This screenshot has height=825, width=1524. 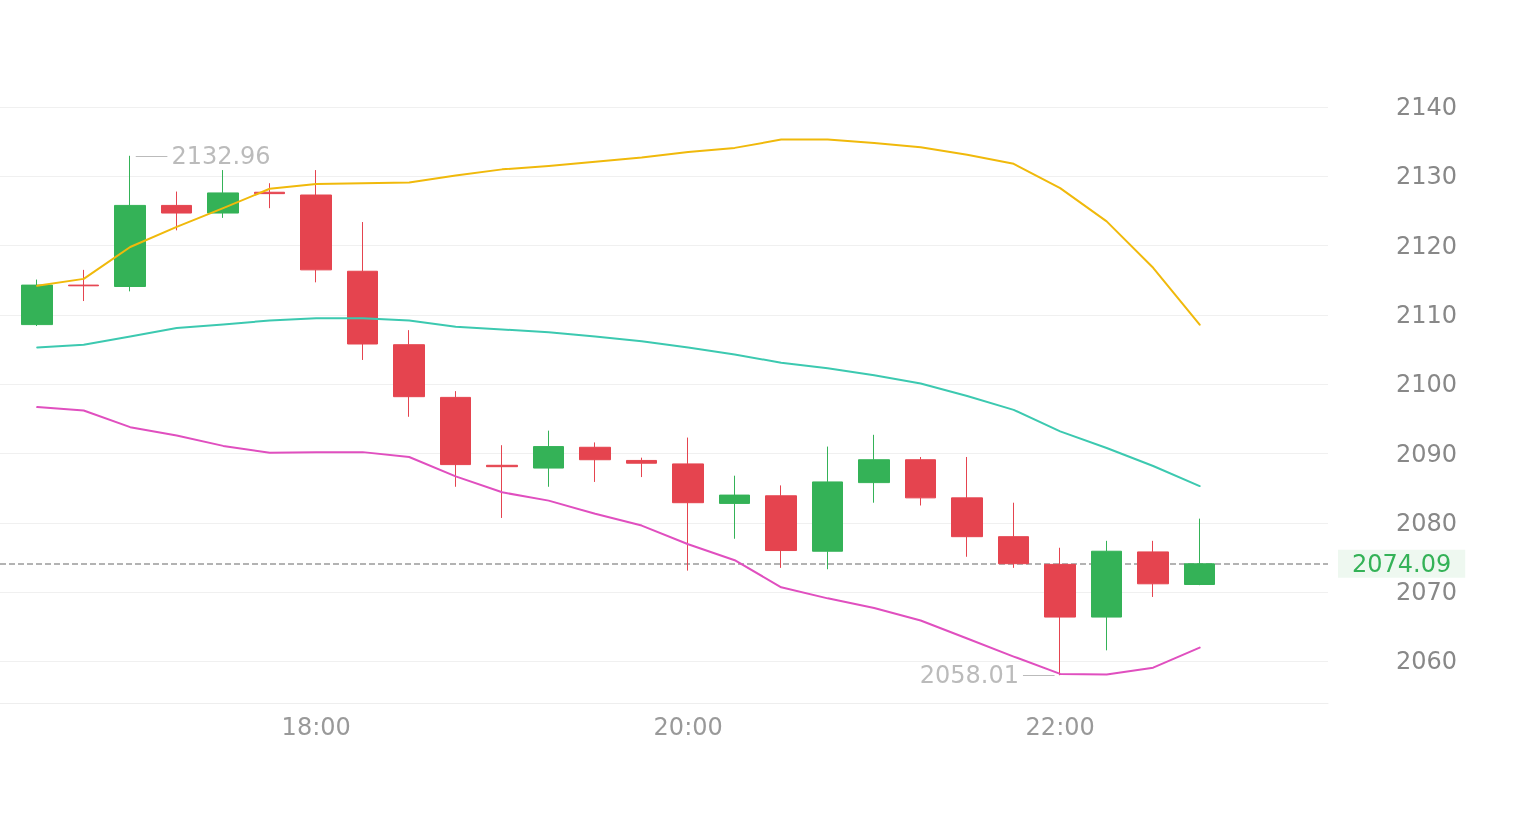 I want to click on y-tick-label: 2090, so click(x=1427, y=453).